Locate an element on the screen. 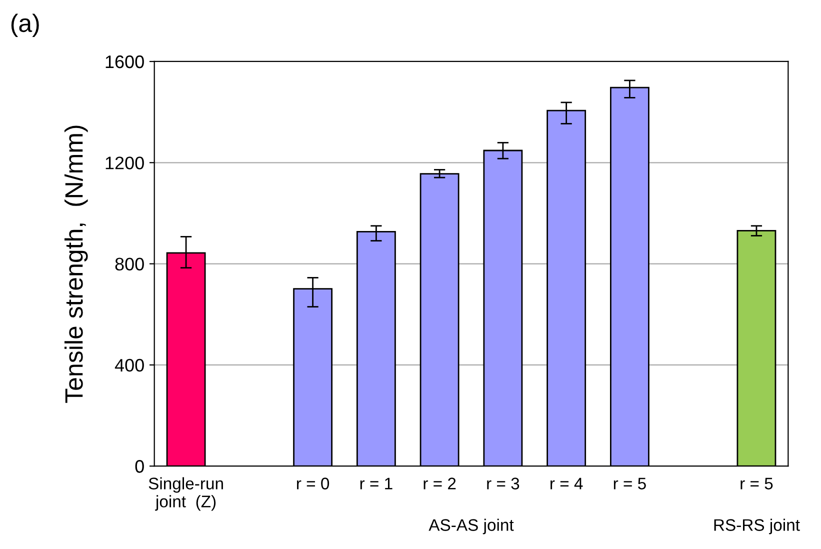  x-tick-label: r = 2 is located at coordinates (440, 484).